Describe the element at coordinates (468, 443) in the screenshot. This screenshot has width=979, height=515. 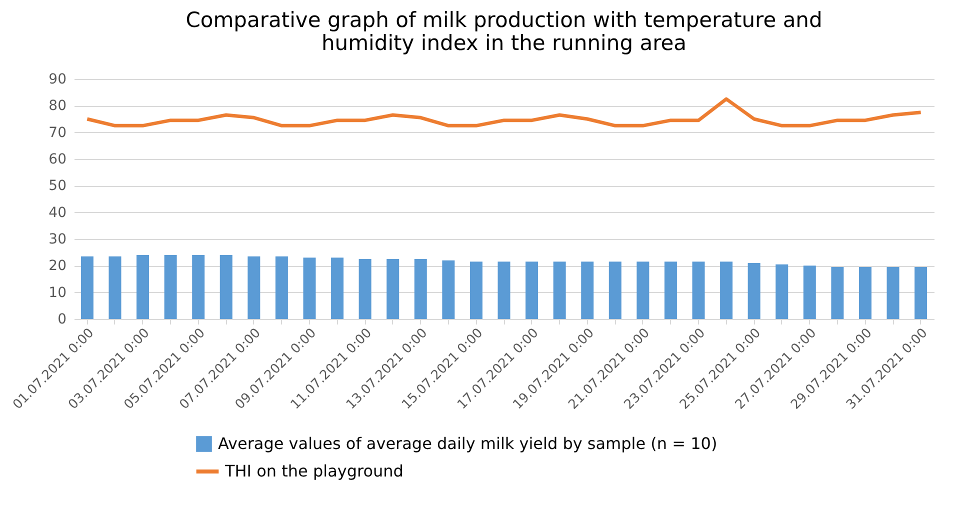
I see `legend-label: Average values of average daily milk yield by sample (n = 10)` at that location.